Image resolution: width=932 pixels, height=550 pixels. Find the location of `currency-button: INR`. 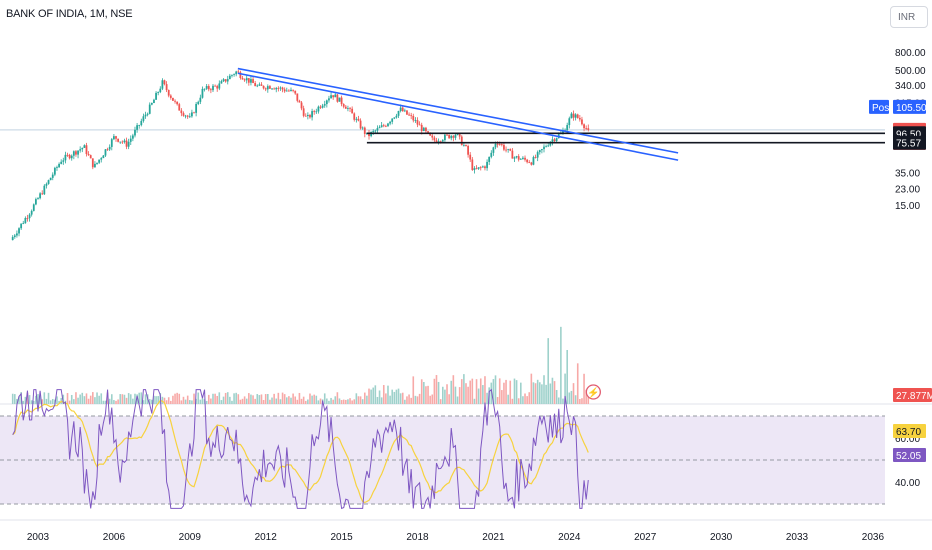

currency-button: INR is located at coordinates (909, 17).